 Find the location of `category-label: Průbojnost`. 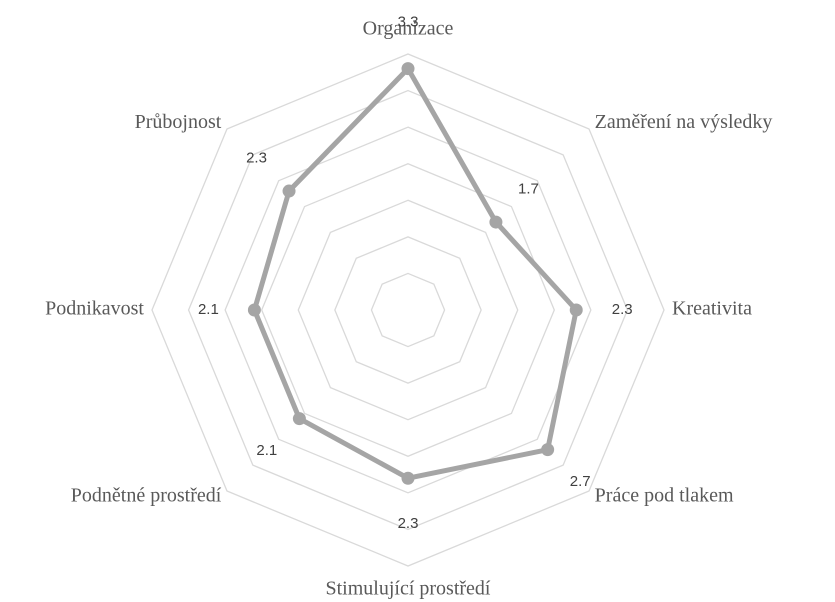

category-label: Průbojnost is located at coordinates (178, 122).